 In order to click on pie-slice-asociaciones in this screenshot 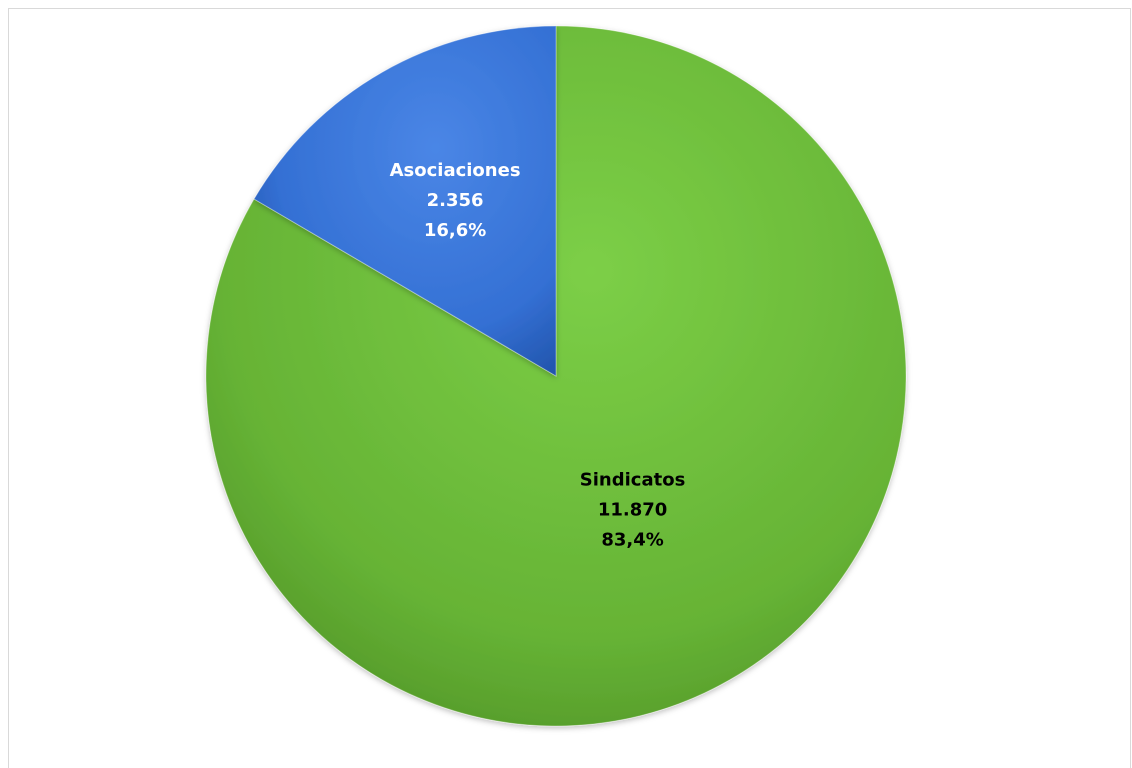, I will do `click(405, 201)`.